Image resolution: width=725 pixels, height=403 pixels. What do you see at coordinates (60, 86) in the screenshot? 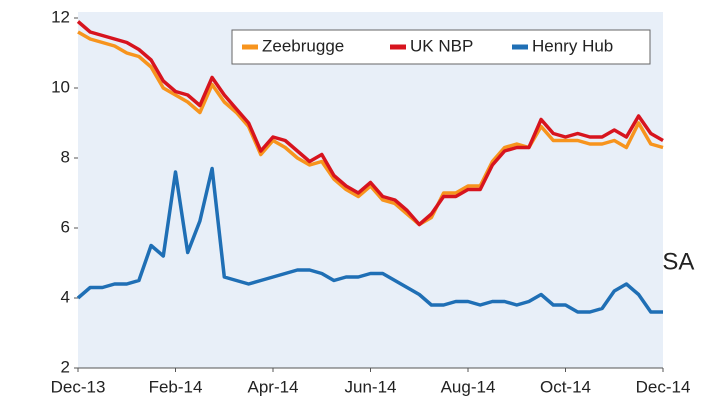
I see `y-tick-label: 10` at bounding box center [60, 86].